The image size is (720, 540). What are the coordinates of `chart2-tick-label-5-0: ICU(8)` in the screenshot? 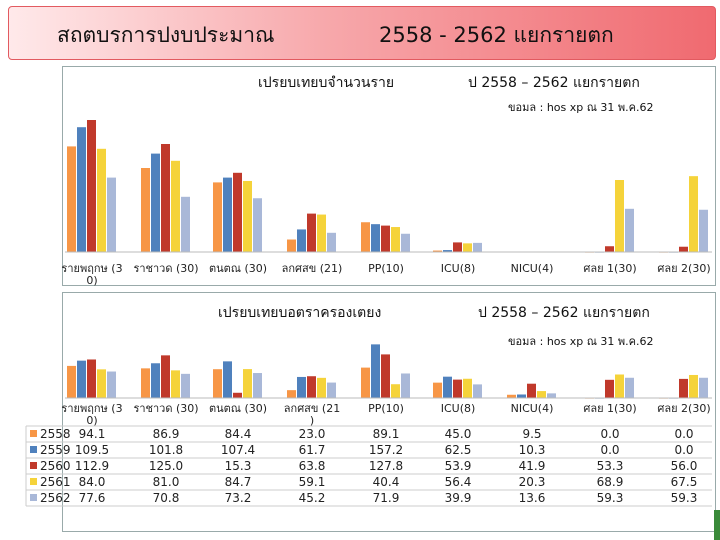 It's located at (458, 408).